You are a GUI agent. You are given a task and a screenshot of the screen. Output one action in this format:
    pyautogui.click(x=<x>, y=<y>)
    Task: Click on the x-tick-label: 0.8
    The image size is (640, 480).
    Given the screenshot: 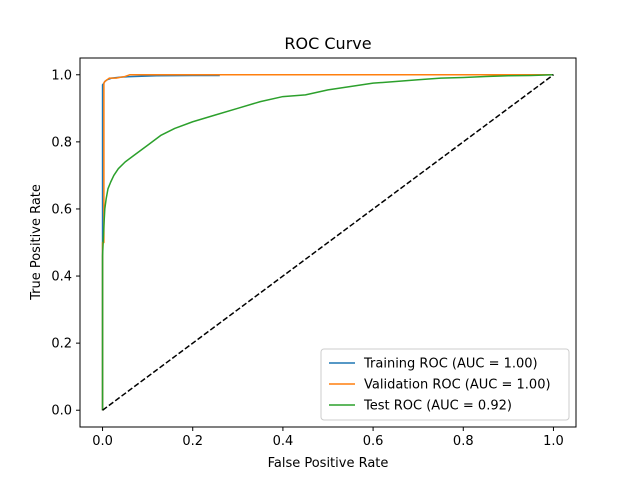 What is the action you would take?
    pyautogui.click(x=463, y=441)
    